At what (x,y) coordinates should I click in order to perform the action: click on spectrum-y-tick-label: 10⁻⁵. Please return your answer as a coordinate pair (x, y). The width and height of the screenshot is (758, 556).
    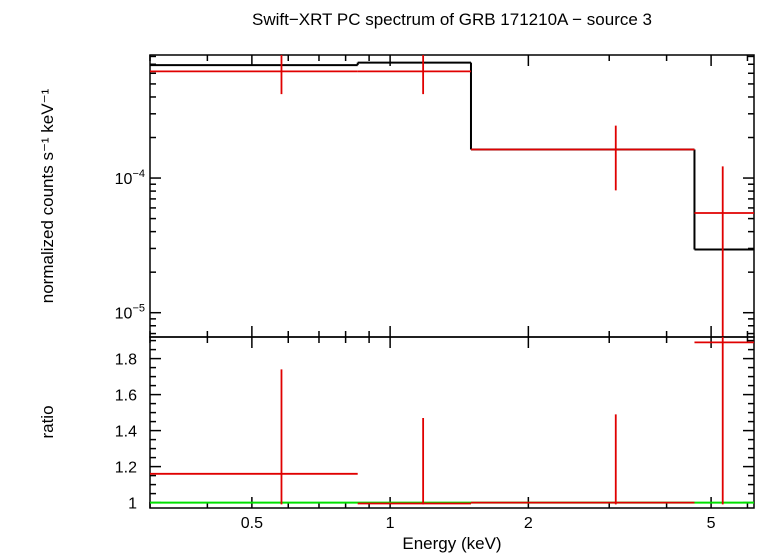
    Looking at the image, I should click on (130, 313).